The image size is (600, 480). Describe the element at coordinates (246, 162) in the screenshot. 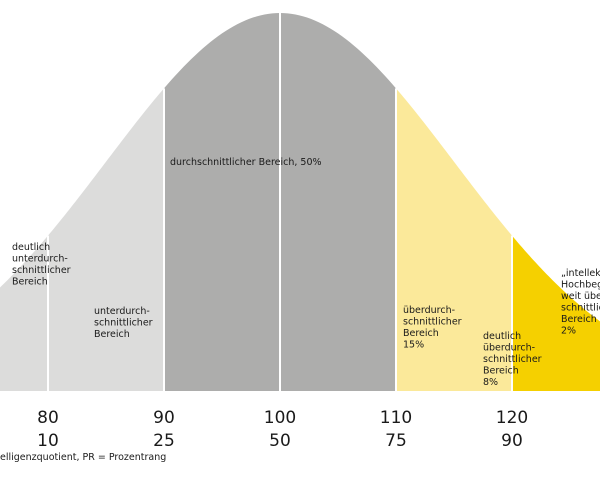

I see `region-label-3: durchschnittlicher Bereich, 50%` at that location.